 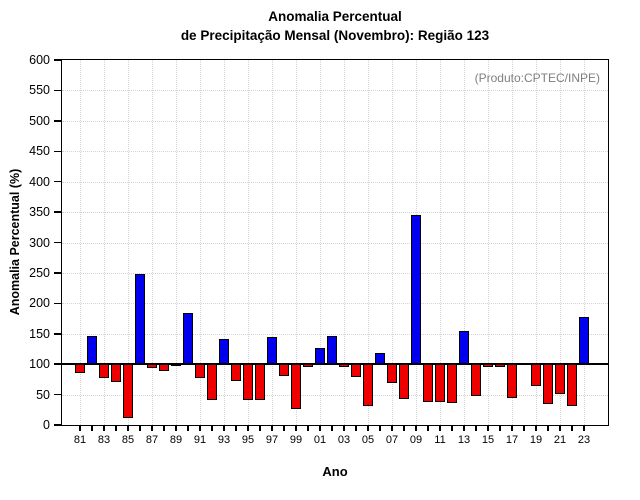 I want to click on x-tick-label: 83, so click(x=104, y=440).